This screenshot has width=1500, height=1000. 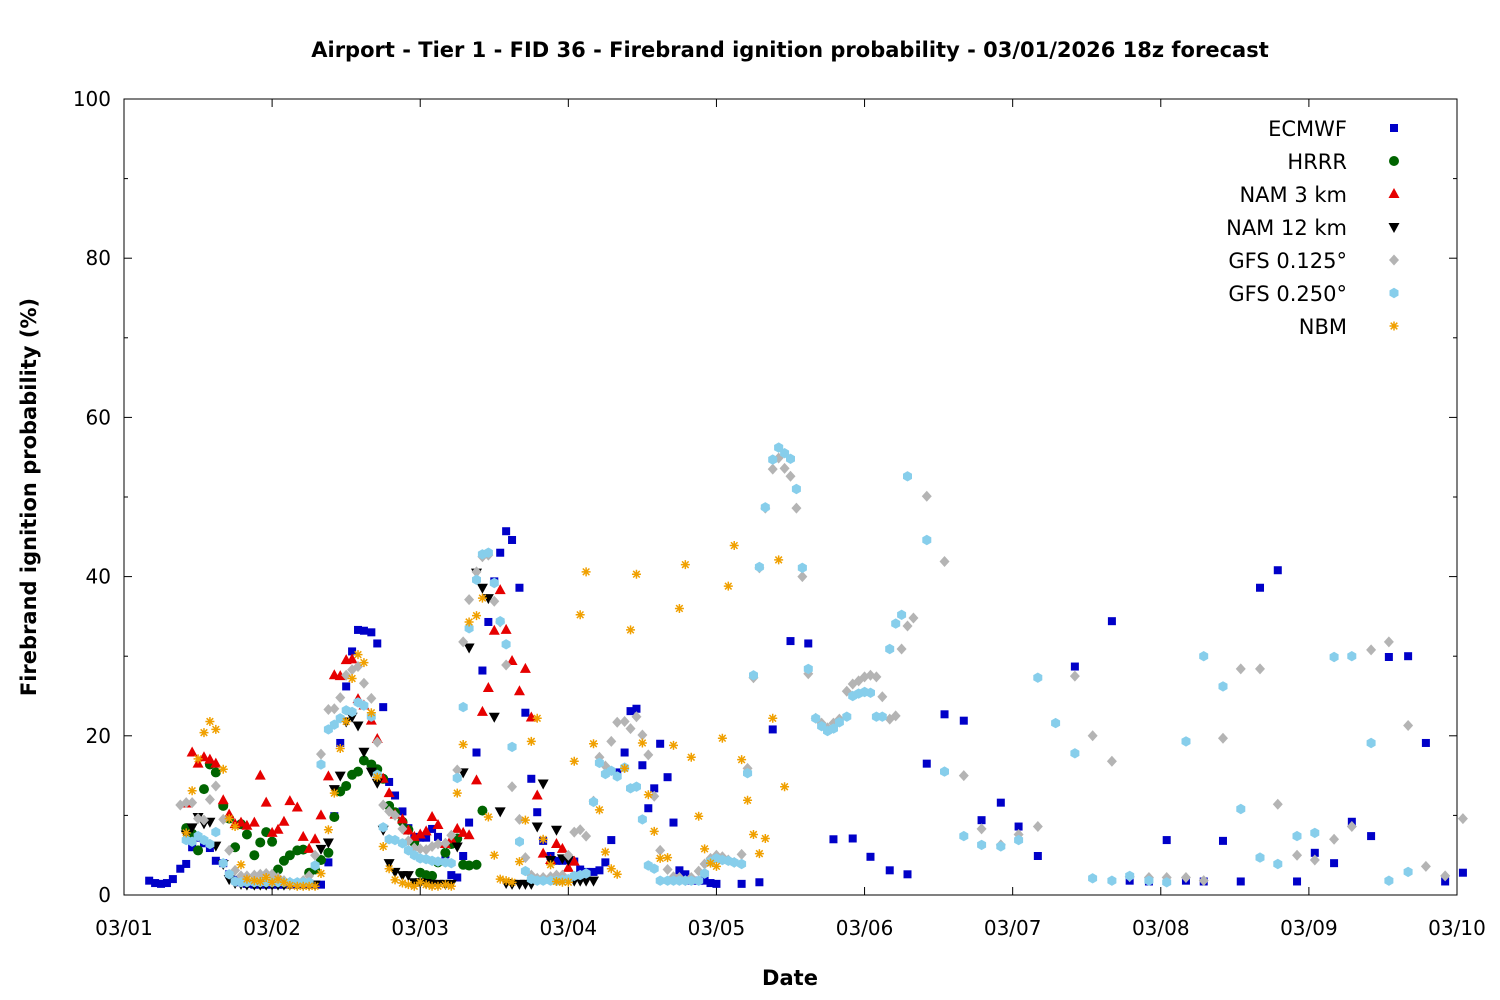 What do you see at coordinates (1293, 195) in the screenshot?
I see `legend-label: NAM 3 km` at bounding box center [1293, 195].